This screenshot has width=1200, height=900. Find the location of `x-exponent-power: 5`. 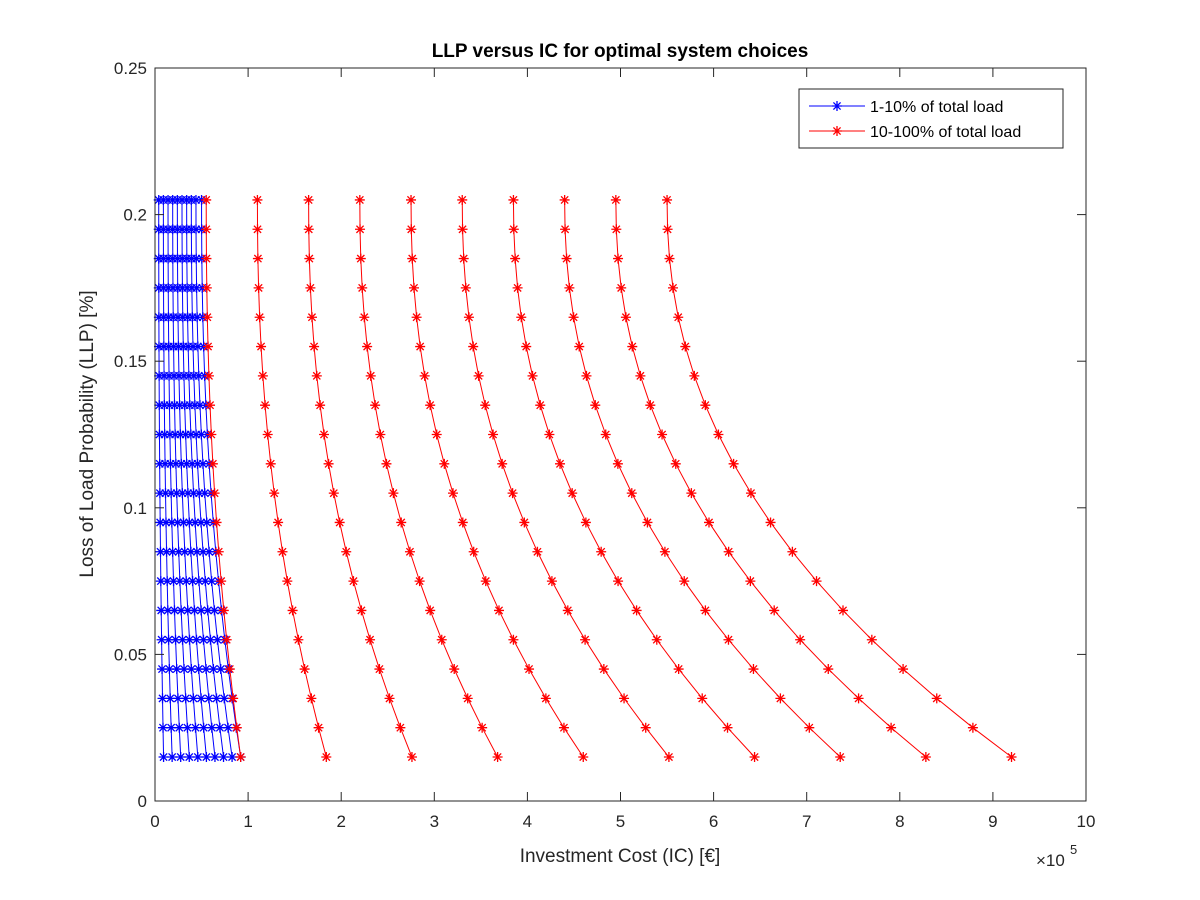

x-exponent-power: 5 is located at coordinates (1073, 849).